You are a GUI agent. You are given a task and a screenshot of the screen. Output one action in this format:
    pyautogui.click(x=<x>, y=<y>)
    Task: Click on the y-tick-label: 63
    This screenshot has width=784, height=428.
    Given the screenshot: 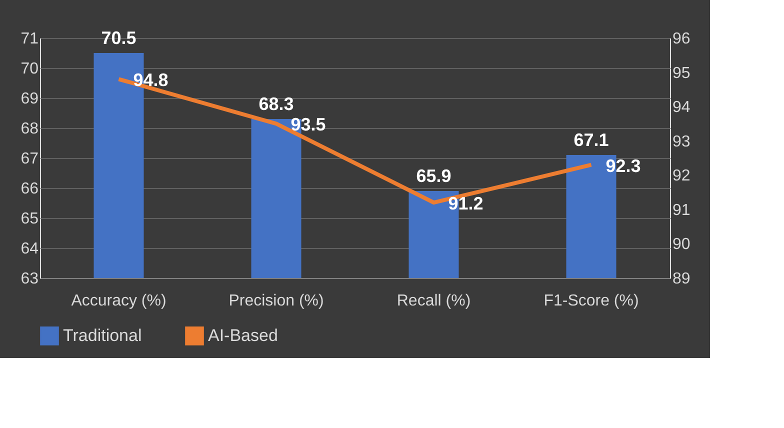 What is the action you would take?
    pyautogui.click(x=29, y=279)
    